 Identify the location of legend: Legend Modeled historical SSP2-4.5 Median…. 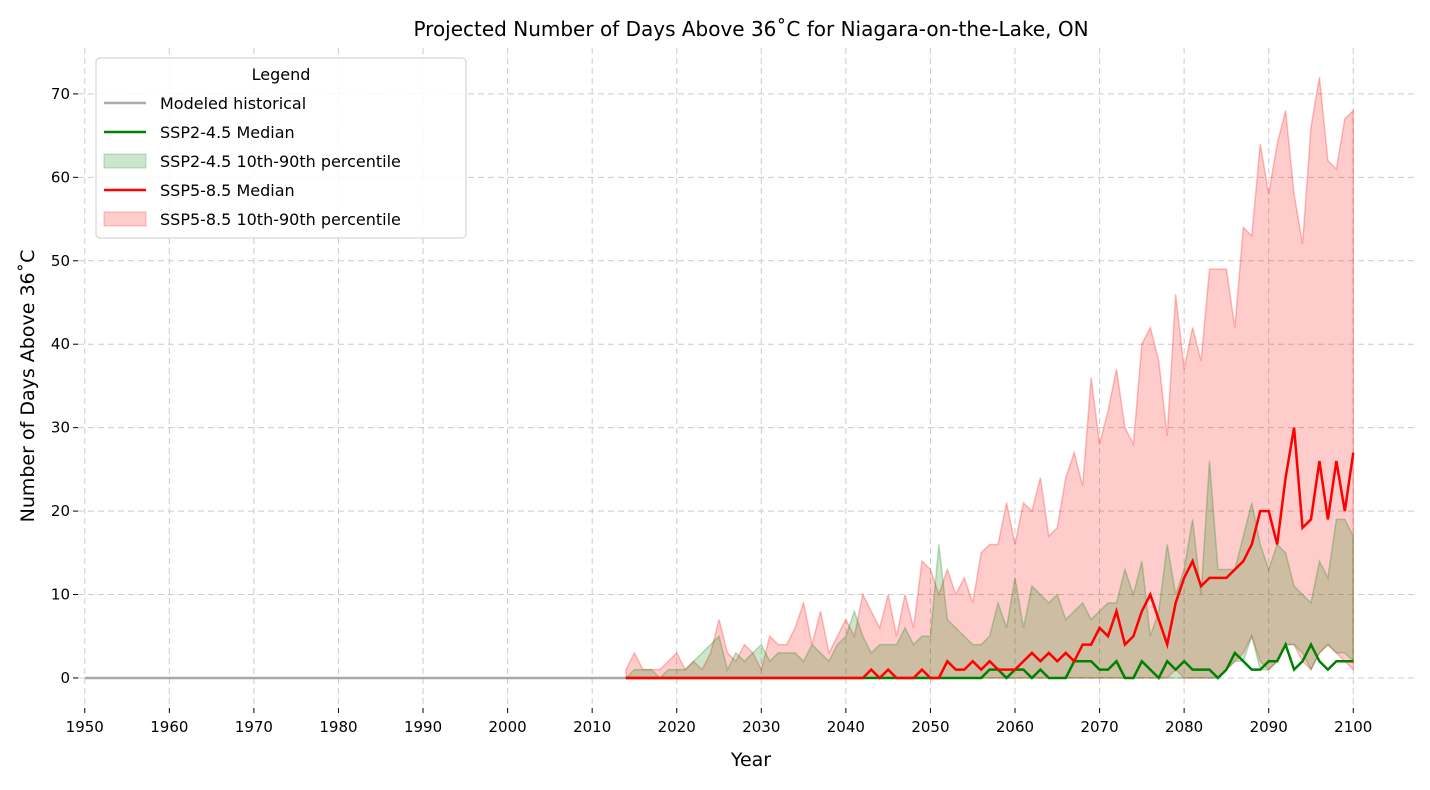
(281, 148).